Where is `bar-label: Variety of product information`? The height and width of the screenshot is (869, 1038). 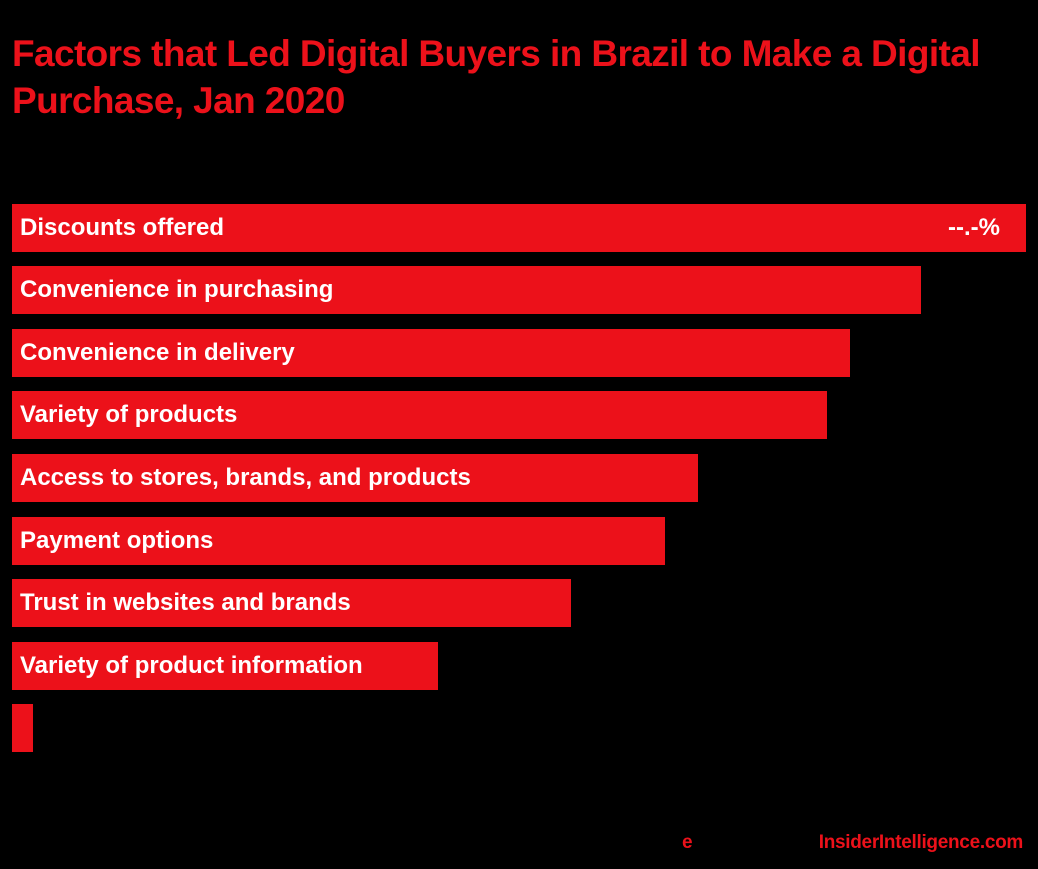
bar-label: Variety of product information is located at coordinates (191, 665).